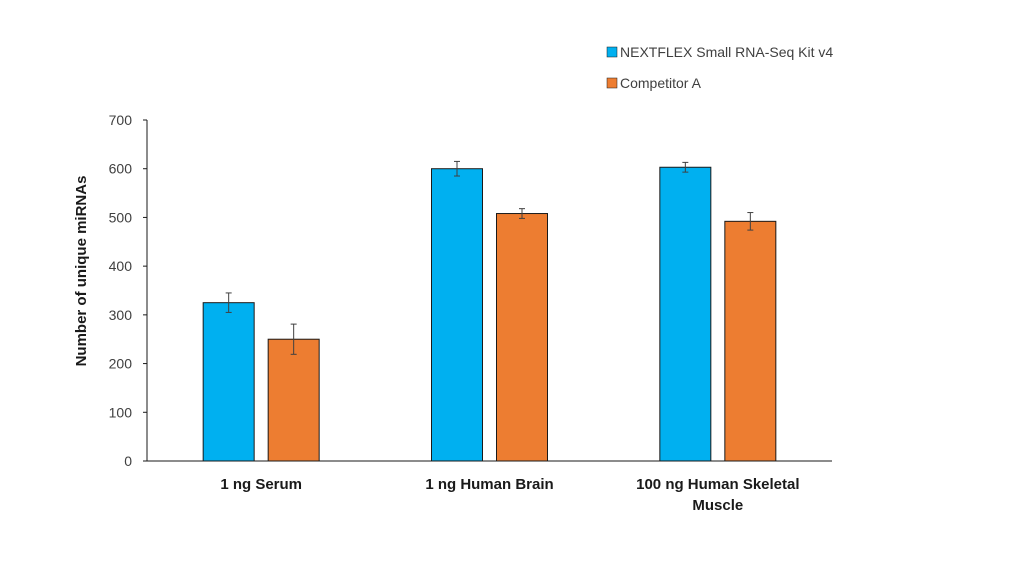 This screenshot has width=1012, height=576. What do you see at coordinates (81, 271) in the screenshot?
I see `y-axis-title: Number of unique miRNAs` at bounding box center [81, 271].